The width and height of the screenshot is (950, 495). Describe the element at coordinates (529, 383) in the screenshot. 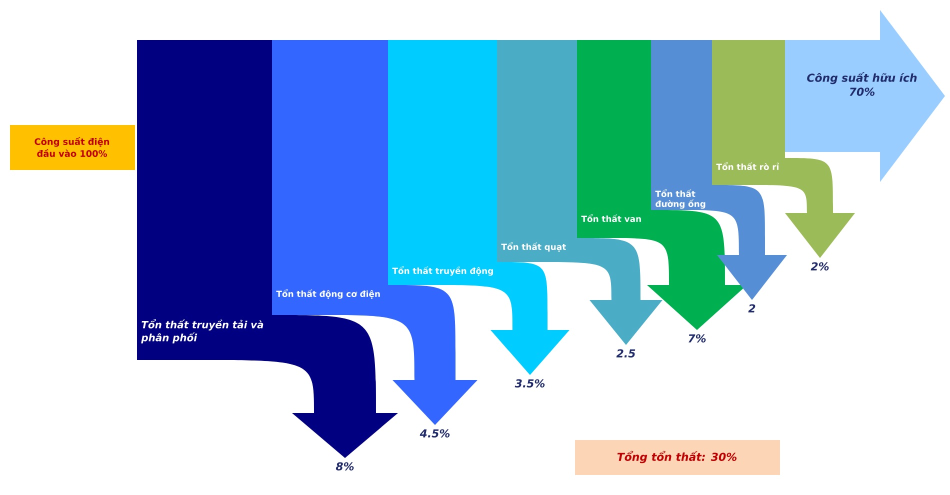

I see `data-label: 3.5%` at that location.